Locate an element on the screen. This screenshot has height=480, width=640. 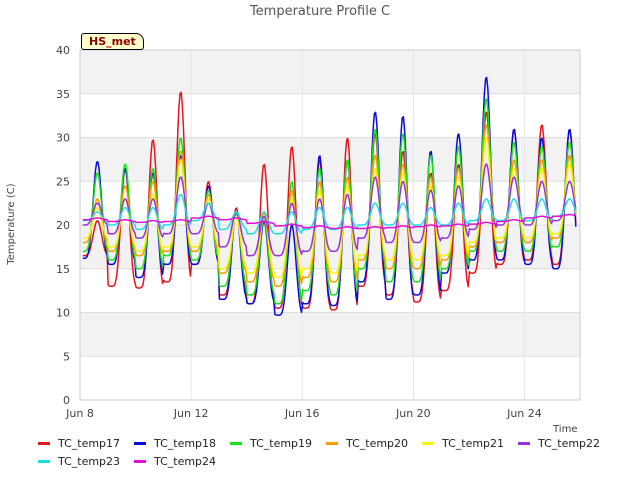
y-tick-label: 25 is located at coordinates (63, 181).